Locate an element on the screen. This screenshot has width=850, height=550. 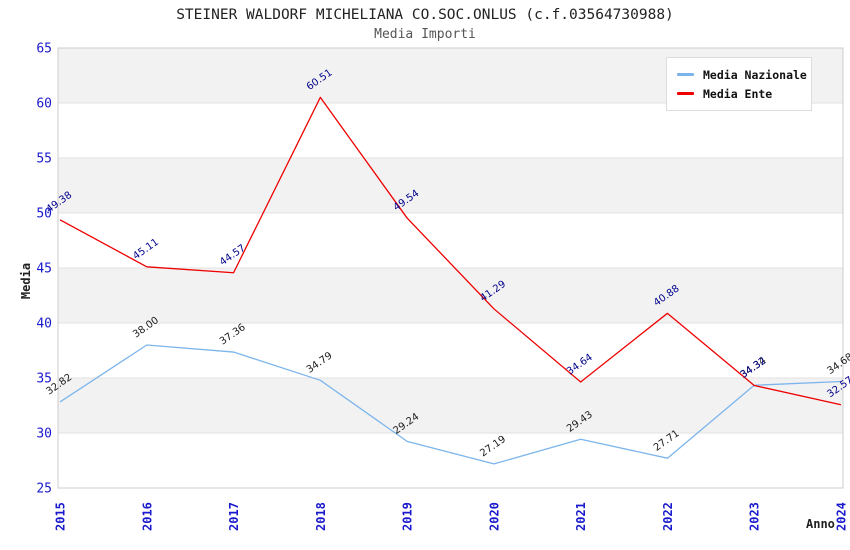
svg-text: 55 is located at coordinates (44, 159).